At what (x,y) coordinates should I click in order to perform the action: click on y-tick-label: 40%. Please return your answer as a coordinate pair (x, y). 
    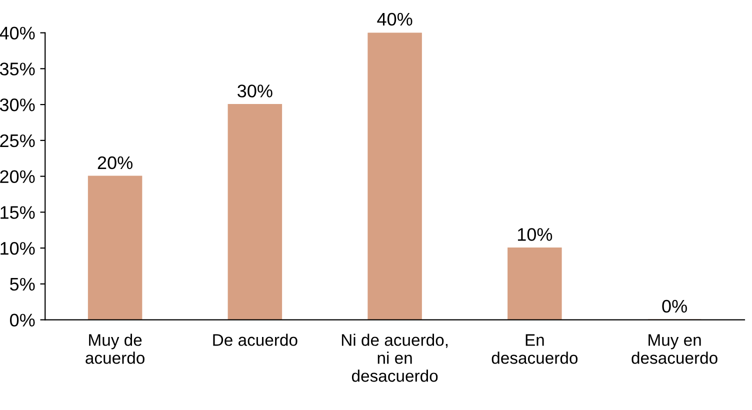
    Looking at the image, I should click on (17, 33).